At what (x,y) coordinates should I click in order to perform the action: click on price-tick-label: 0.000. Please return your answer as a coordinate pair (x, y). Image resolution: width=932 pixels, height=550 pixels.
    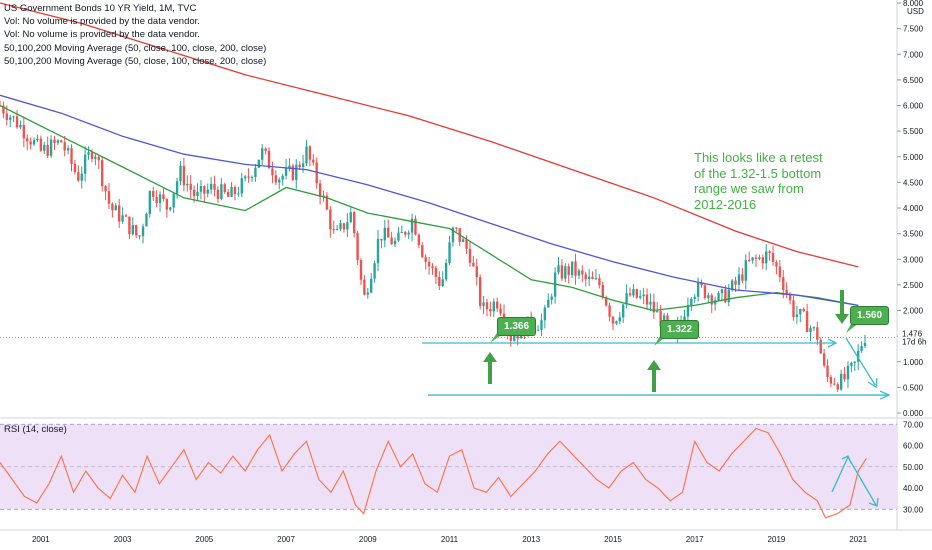
    Looking at the image, I should click on (913, 413).